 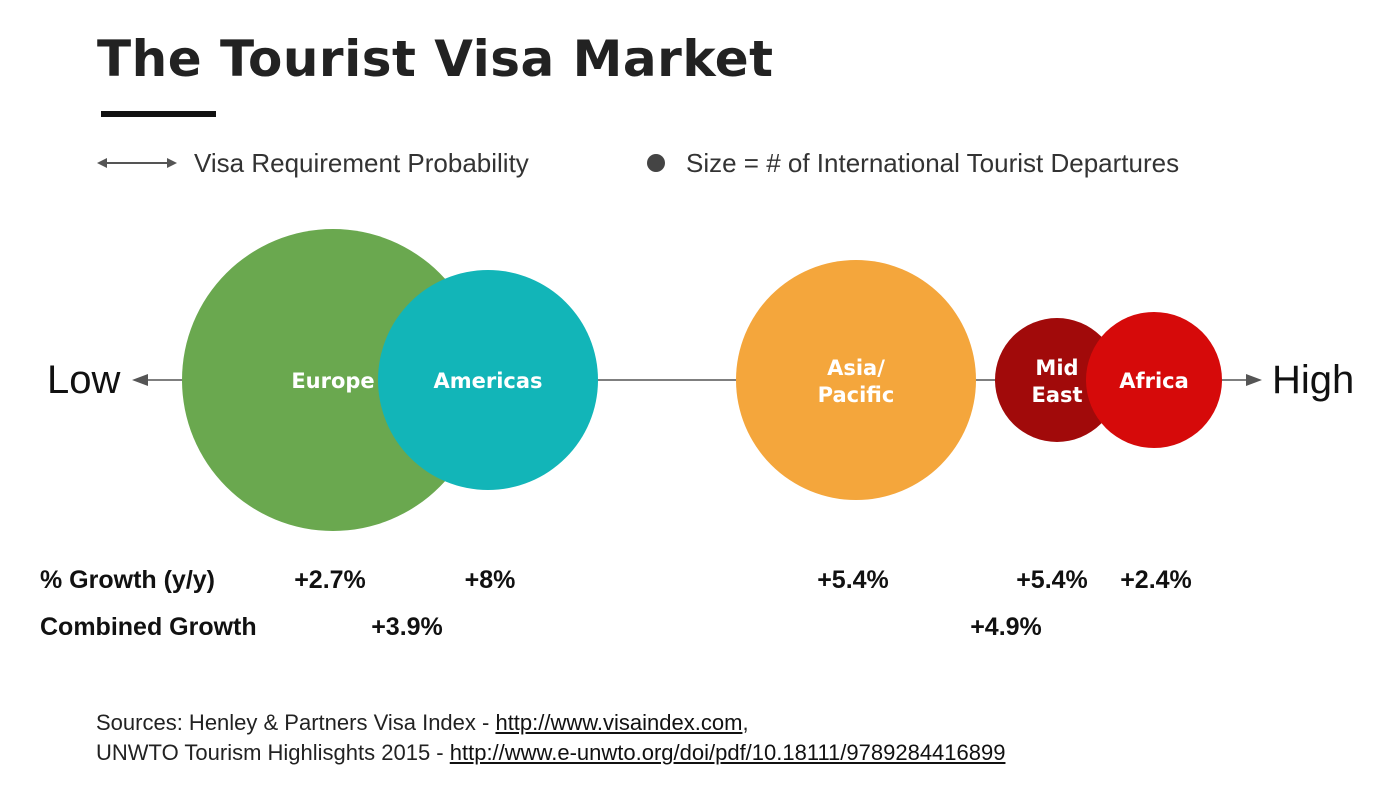 I want to click on double-arrow-icon, so click(x=137, y=163).